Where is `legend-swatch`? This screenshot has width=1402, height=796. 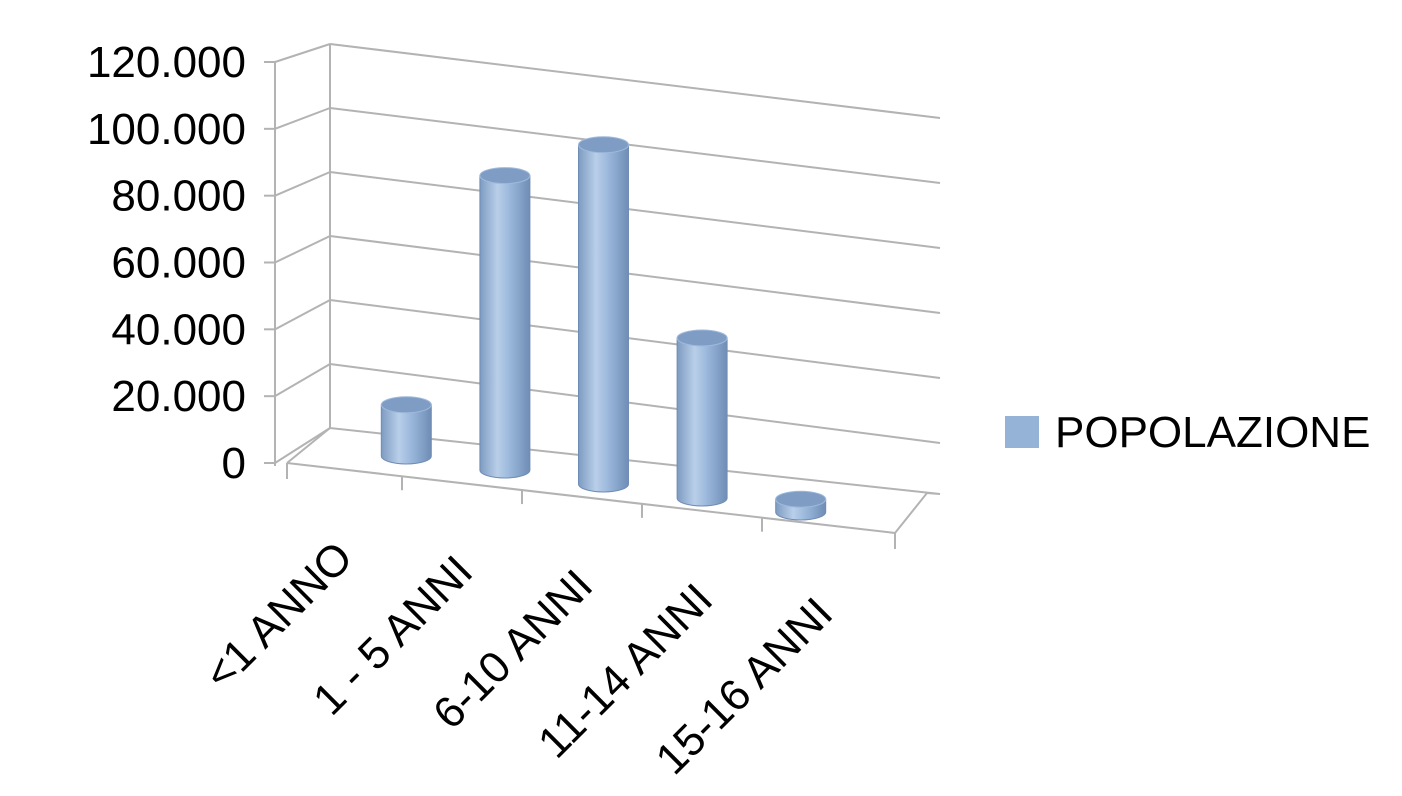 legend-swatch is located at coordinates (1022, 432).